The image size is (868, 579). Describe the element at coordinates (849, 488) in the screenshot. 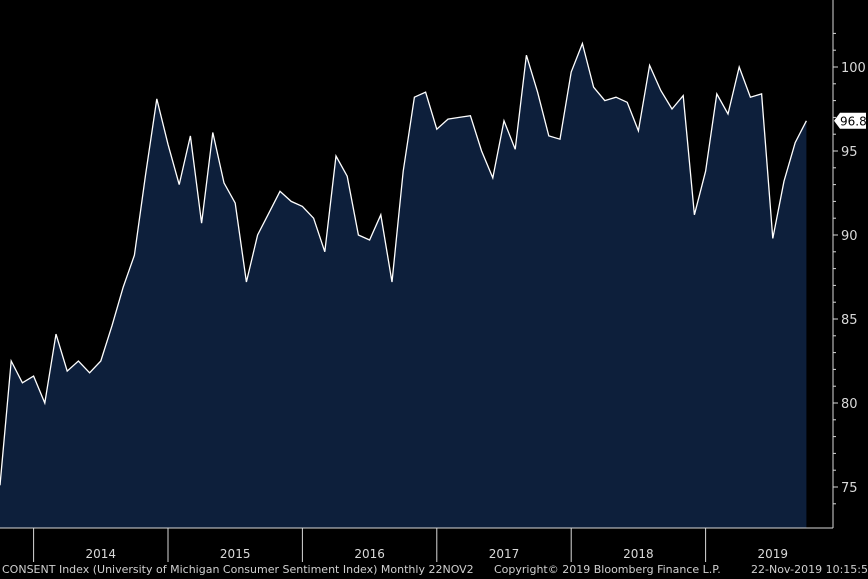

I see `y-tick-label: 75` at that location.